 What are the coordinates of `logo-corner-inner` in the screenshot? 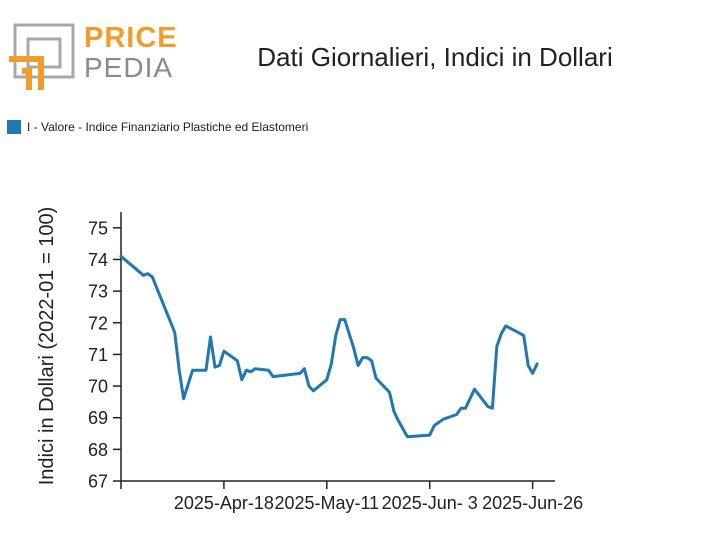 It's located at (27, 79).